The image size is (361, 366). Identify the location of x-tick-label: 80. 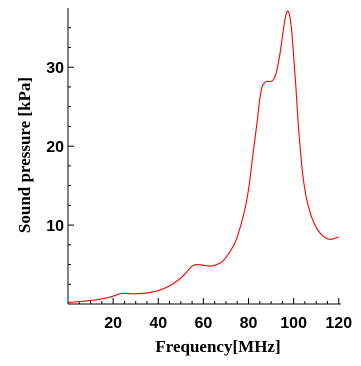
(249, 323).